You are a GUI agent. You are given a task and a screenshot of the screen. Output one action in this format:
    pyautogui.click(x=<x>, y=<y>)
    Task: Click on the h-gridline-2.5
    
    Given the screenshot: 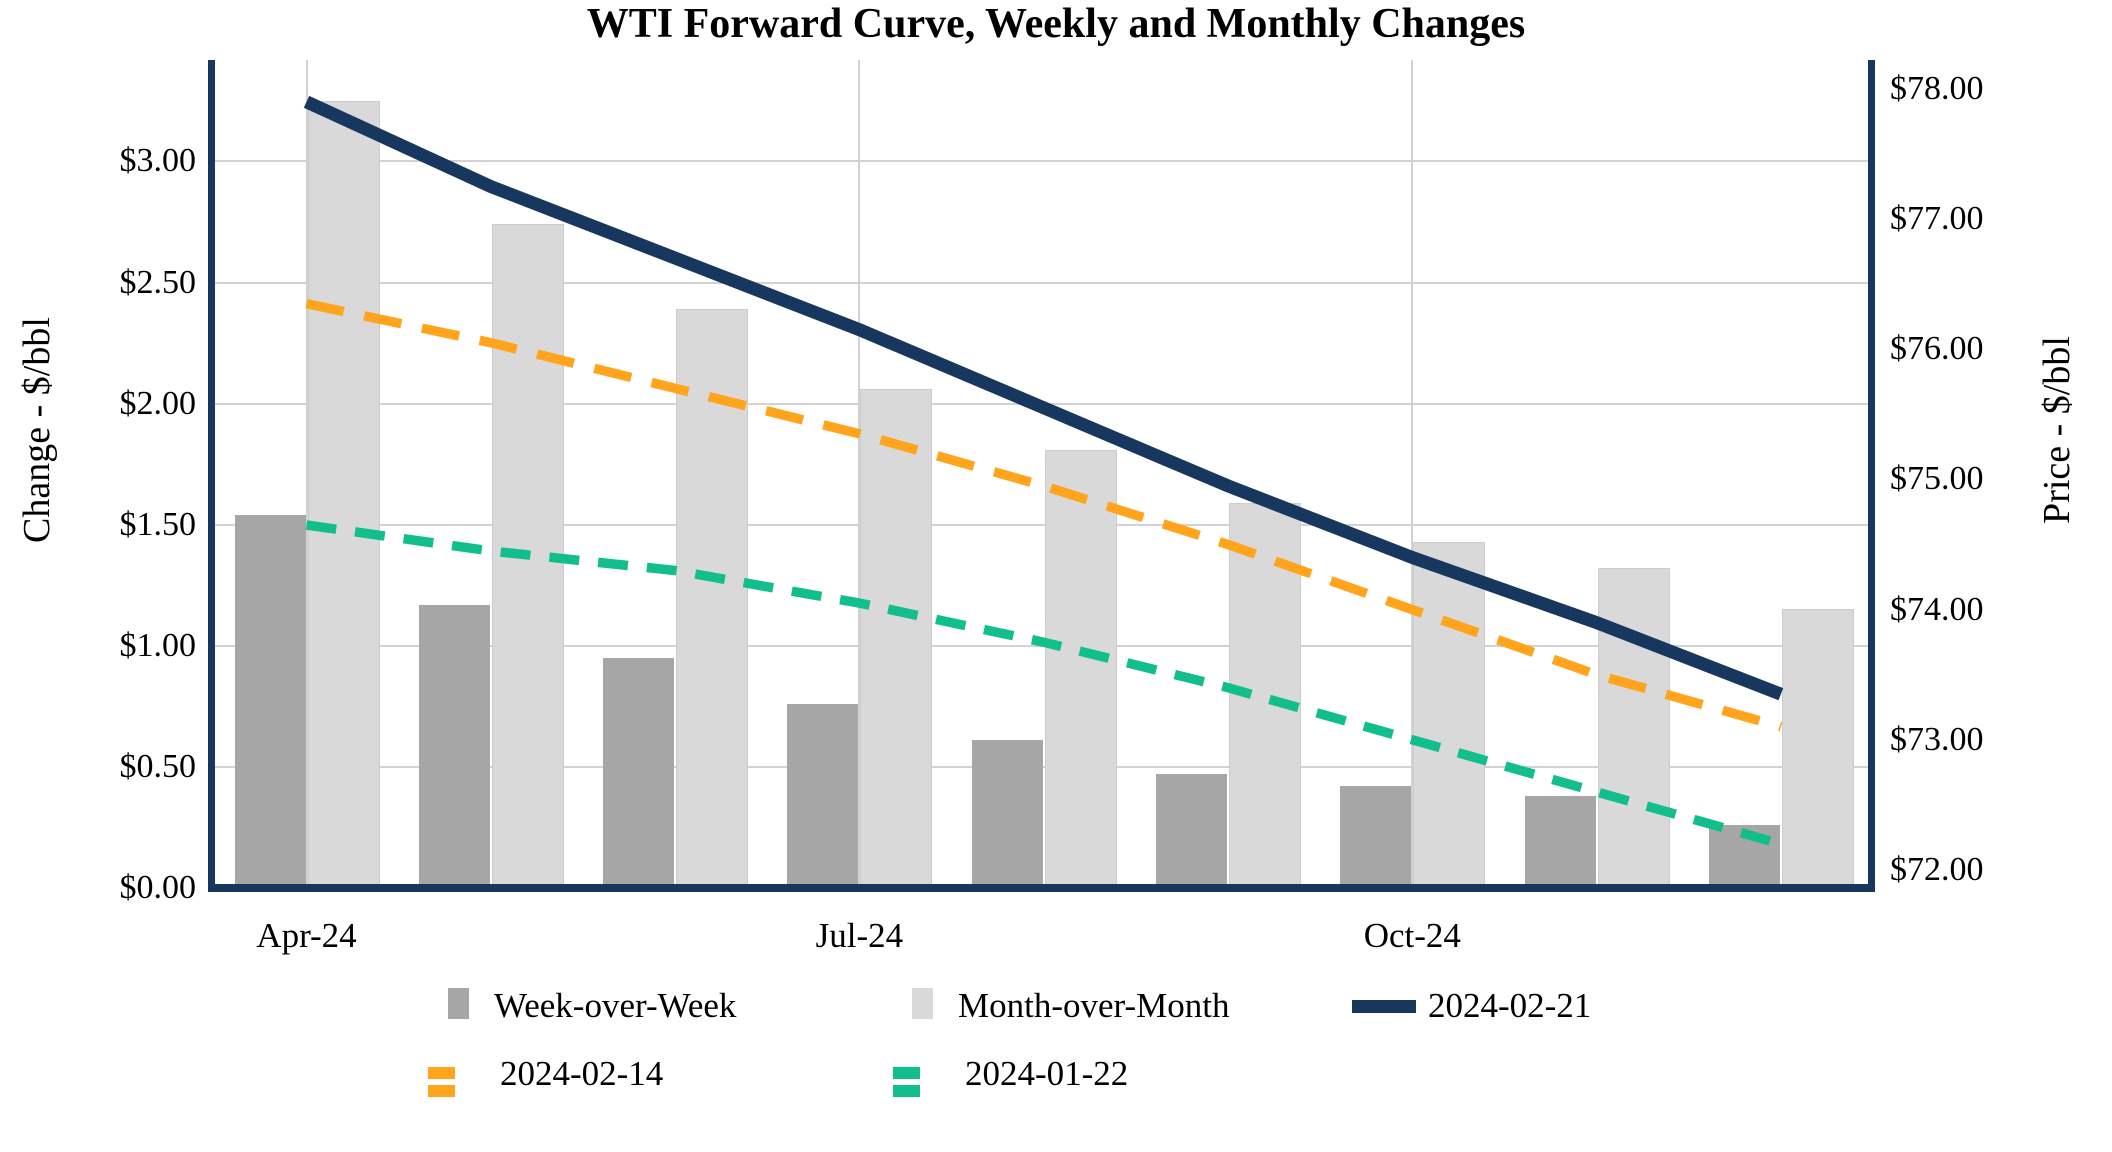 What is the action you would take?
    pyautogui.click(x=1041, y=282)
    